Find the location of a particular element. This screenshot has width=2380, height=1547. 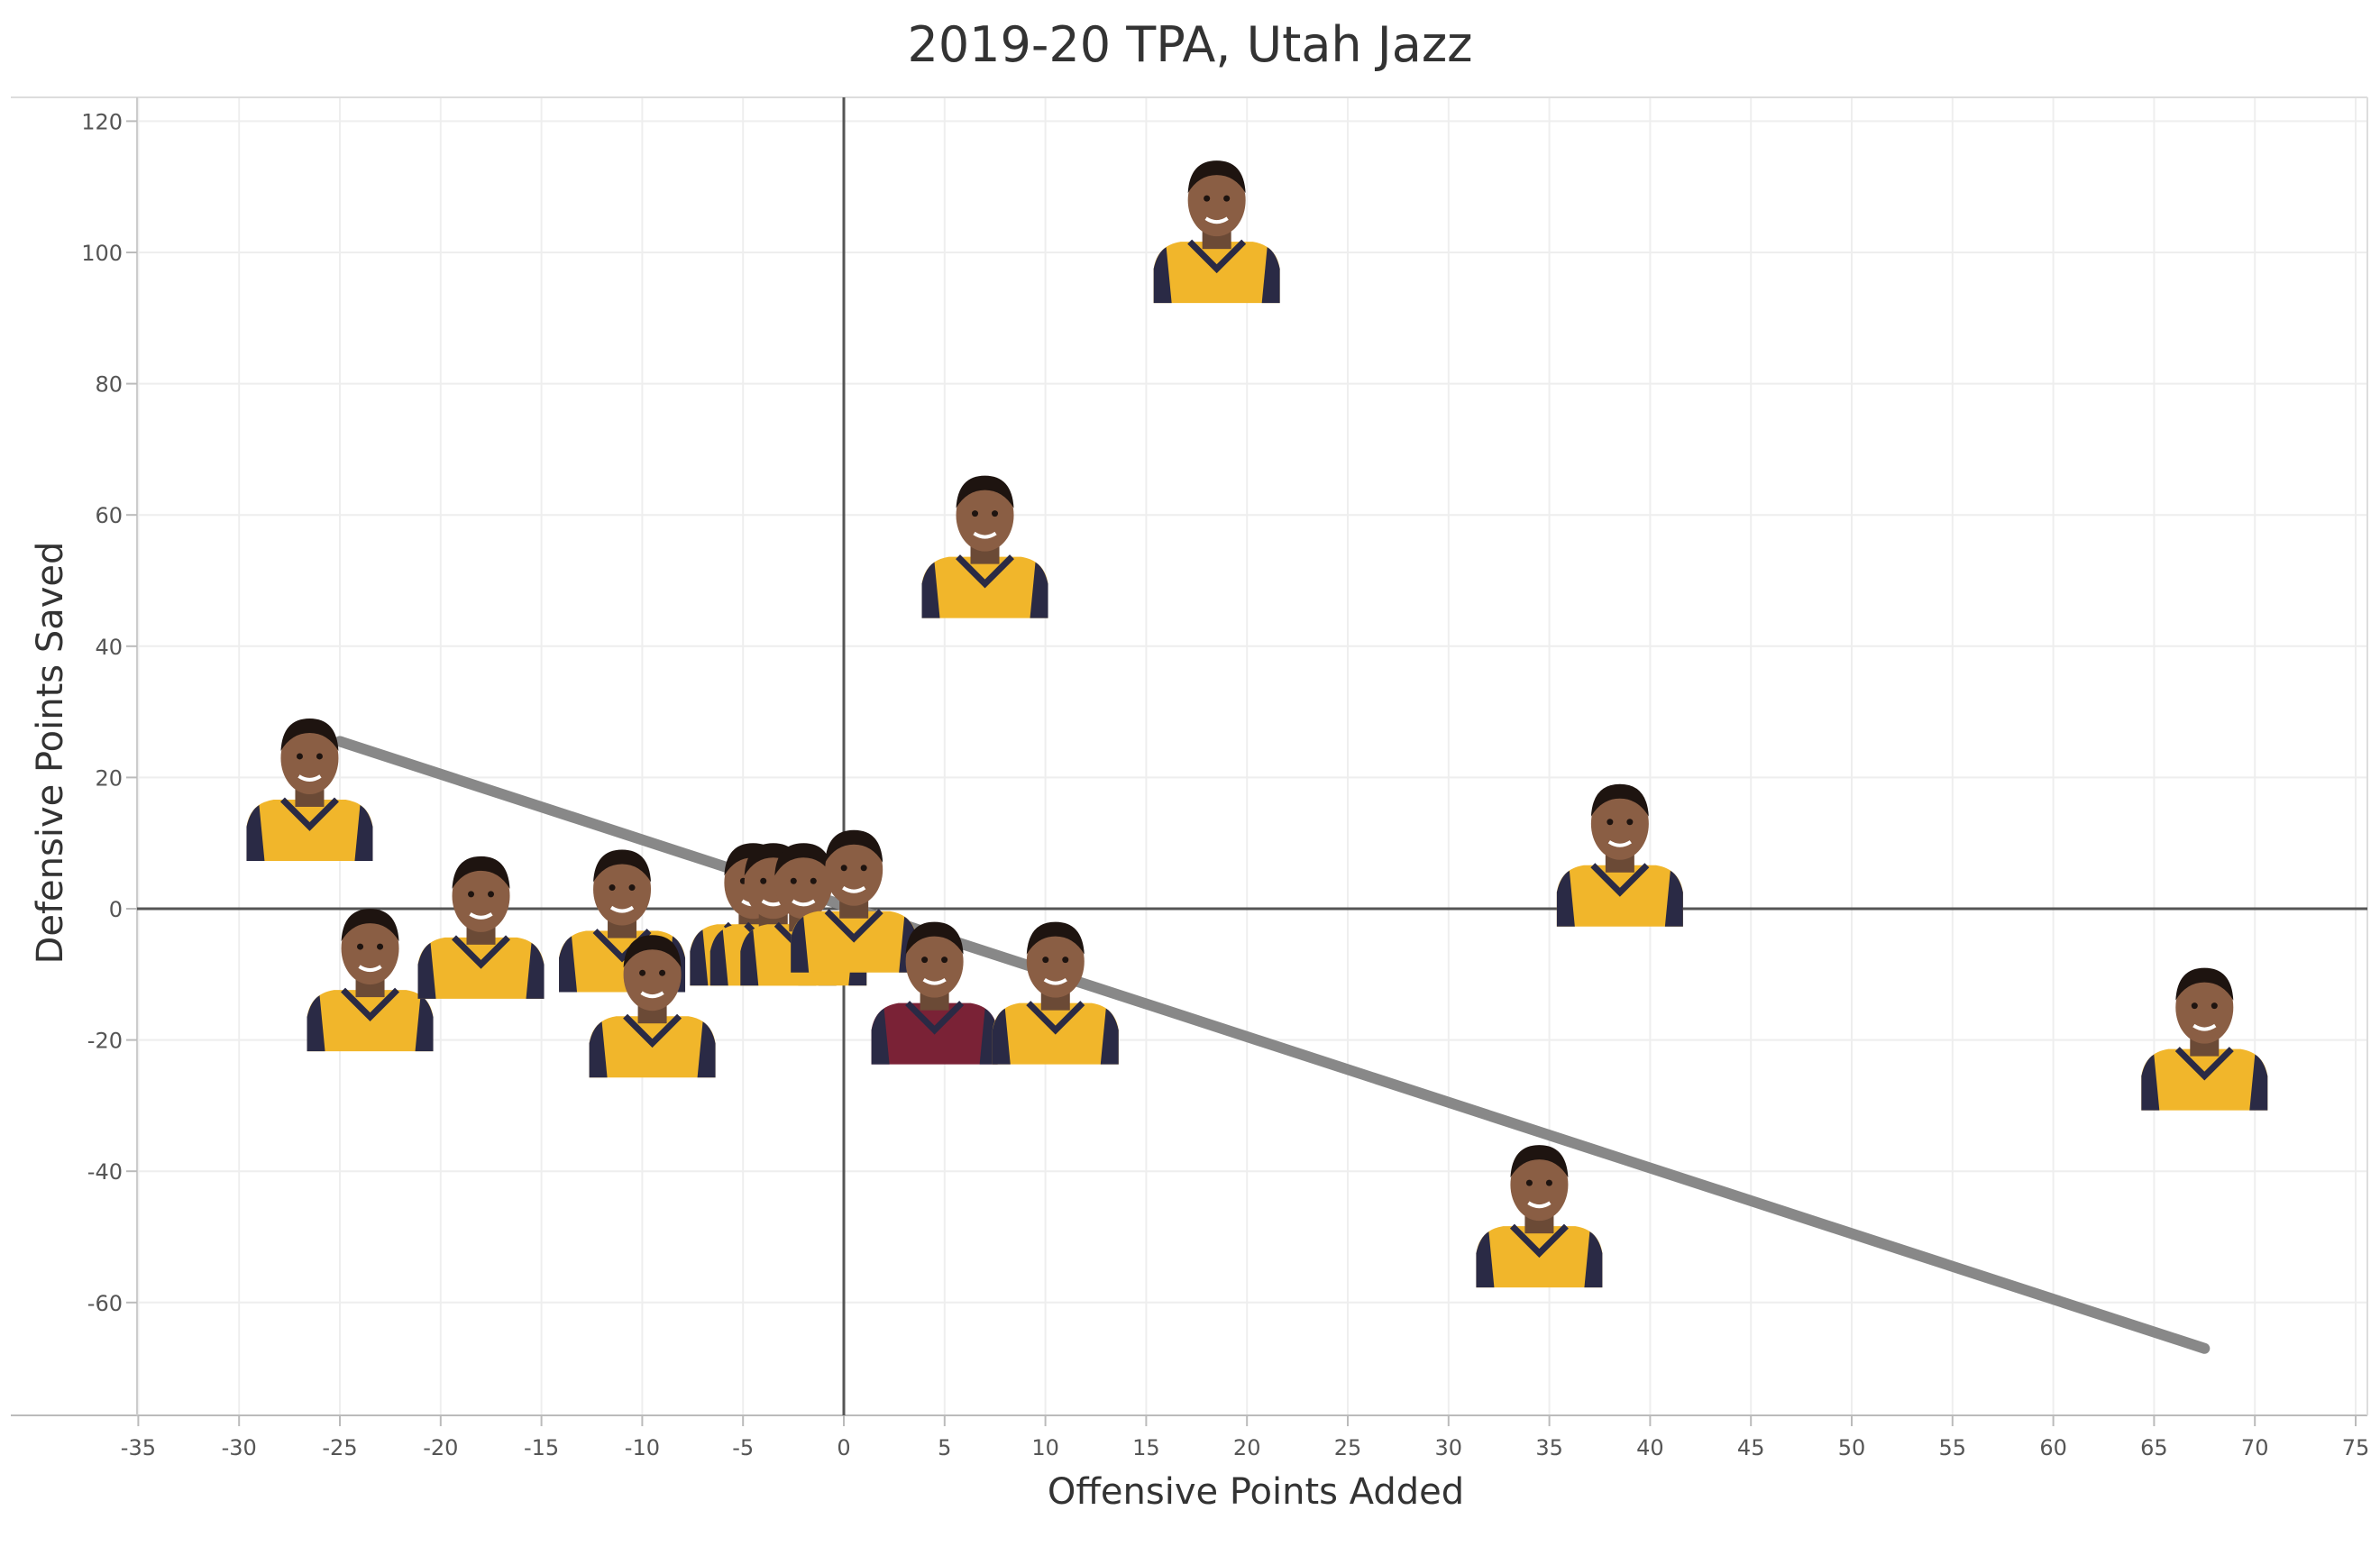

y-axis-ticks: 120 100 80 60 40 20 0 -20 -40 -60 is located at coordinates (109, 713).